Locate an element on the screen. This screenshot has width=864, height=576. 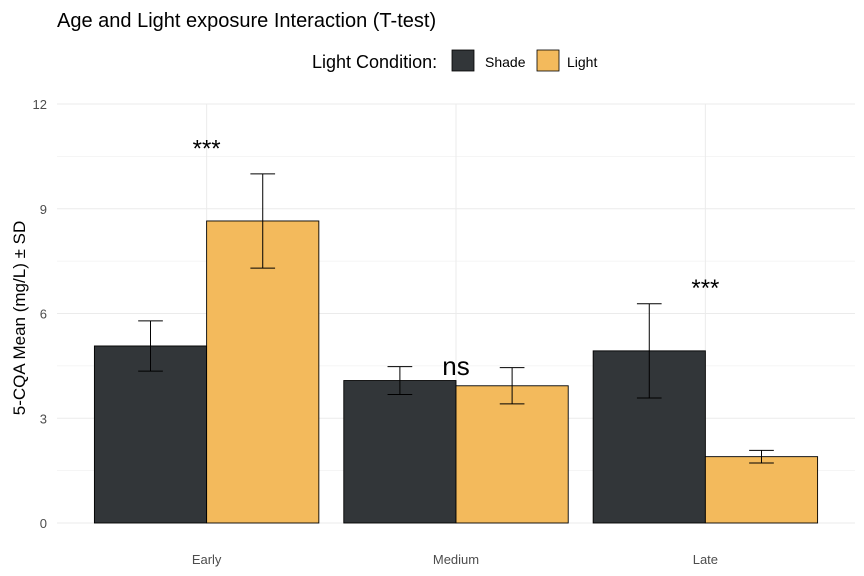
x-tick-label: Late is located at coordinates (705, 559).